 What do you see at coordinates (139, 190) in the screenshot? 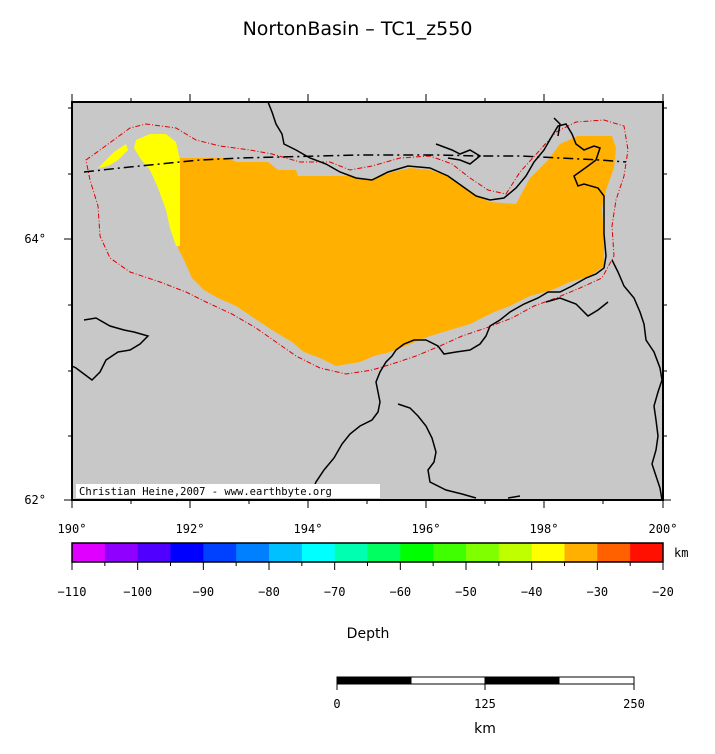
I see `basin-edge-region` at bounding box center [139, 190].